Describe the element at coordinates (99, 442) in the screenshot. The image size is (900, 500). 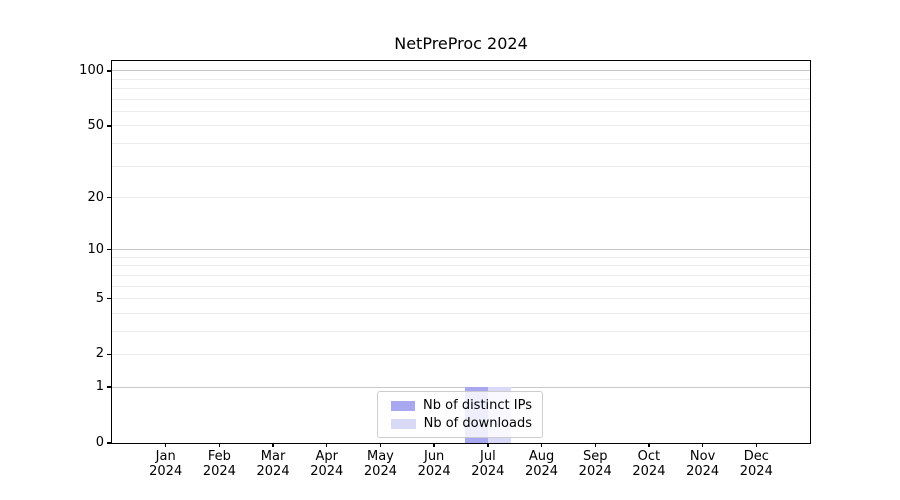
I see `y-tick-label: 0` at that location.